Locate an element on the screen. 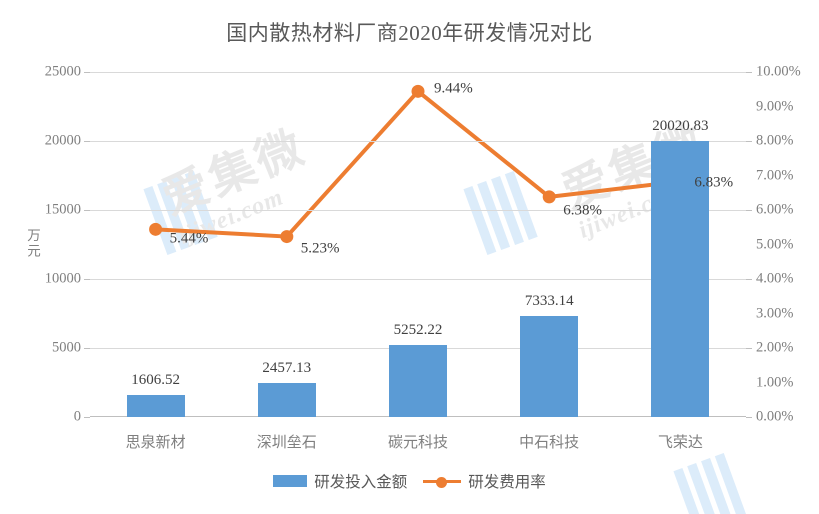 This screenshot has width=819, height=514. x-axis-category-label: 思泉新材 is located at coordinates (155, 443).